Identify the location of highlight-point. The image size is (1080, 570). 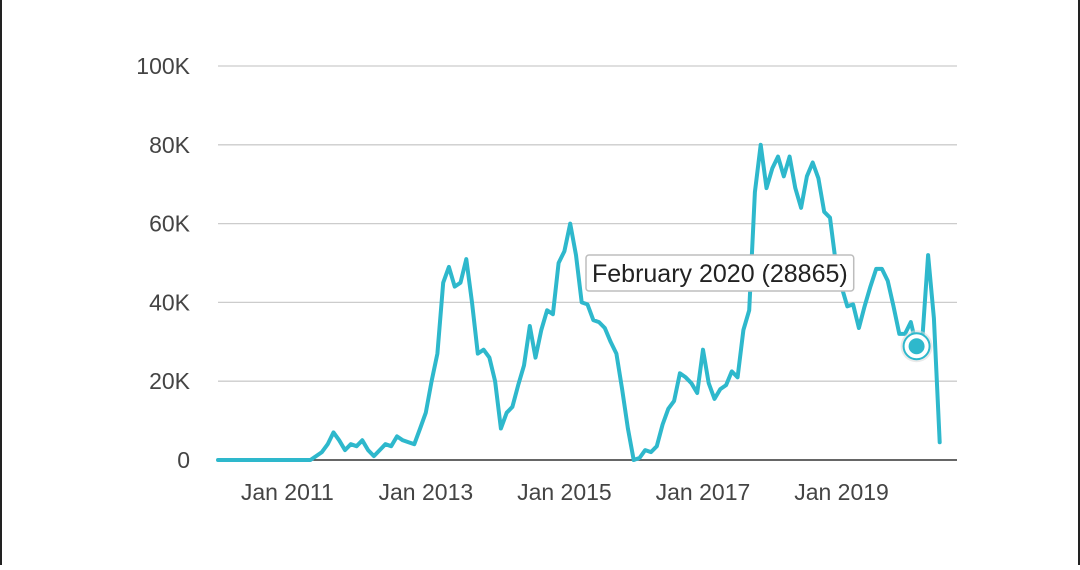
(916, 346).